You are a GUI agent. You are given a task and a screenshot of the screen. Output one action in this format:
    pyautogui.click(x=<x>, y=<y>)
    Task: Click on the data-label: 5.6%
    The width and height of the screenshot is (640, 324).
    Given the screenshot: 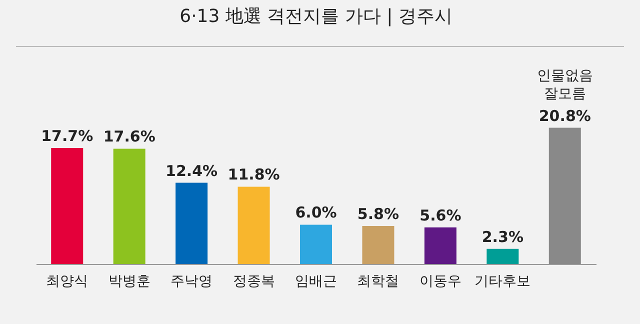 What is the action you would take?
    pyautogui.click(x=441, y=215)
    